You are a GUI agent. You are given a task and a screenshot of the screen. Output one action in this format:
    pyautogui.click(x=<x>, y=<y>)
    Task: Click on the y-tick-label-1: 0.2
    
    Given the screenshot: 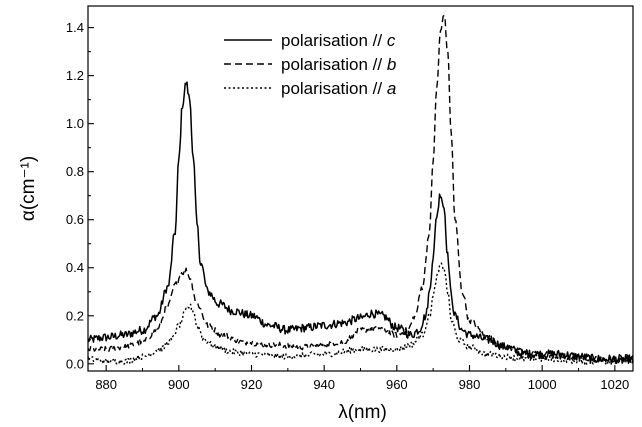 What is the action you would take?
    pyautogui.click(x=75, y=315)
    